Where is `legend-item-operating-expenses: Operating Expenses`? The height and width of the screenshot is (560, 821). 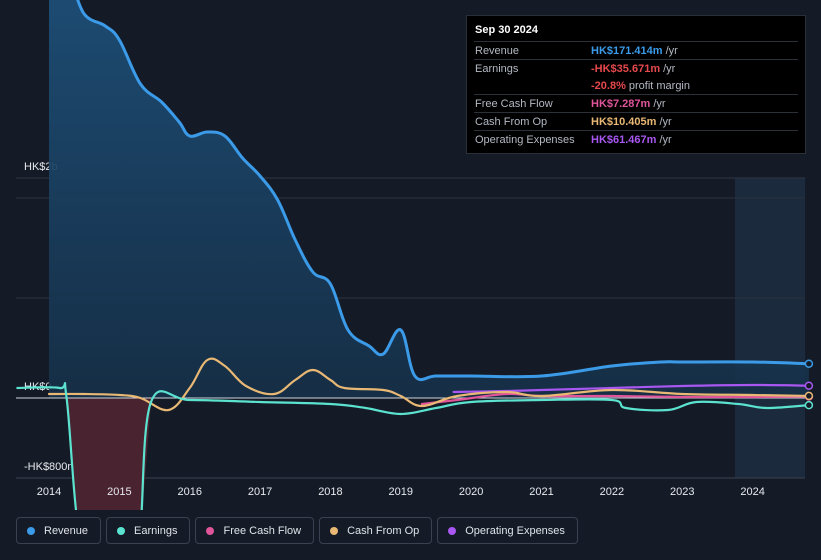
legend-item-operating-expenses: Operating Expenses is located at coordinates (507, 530).